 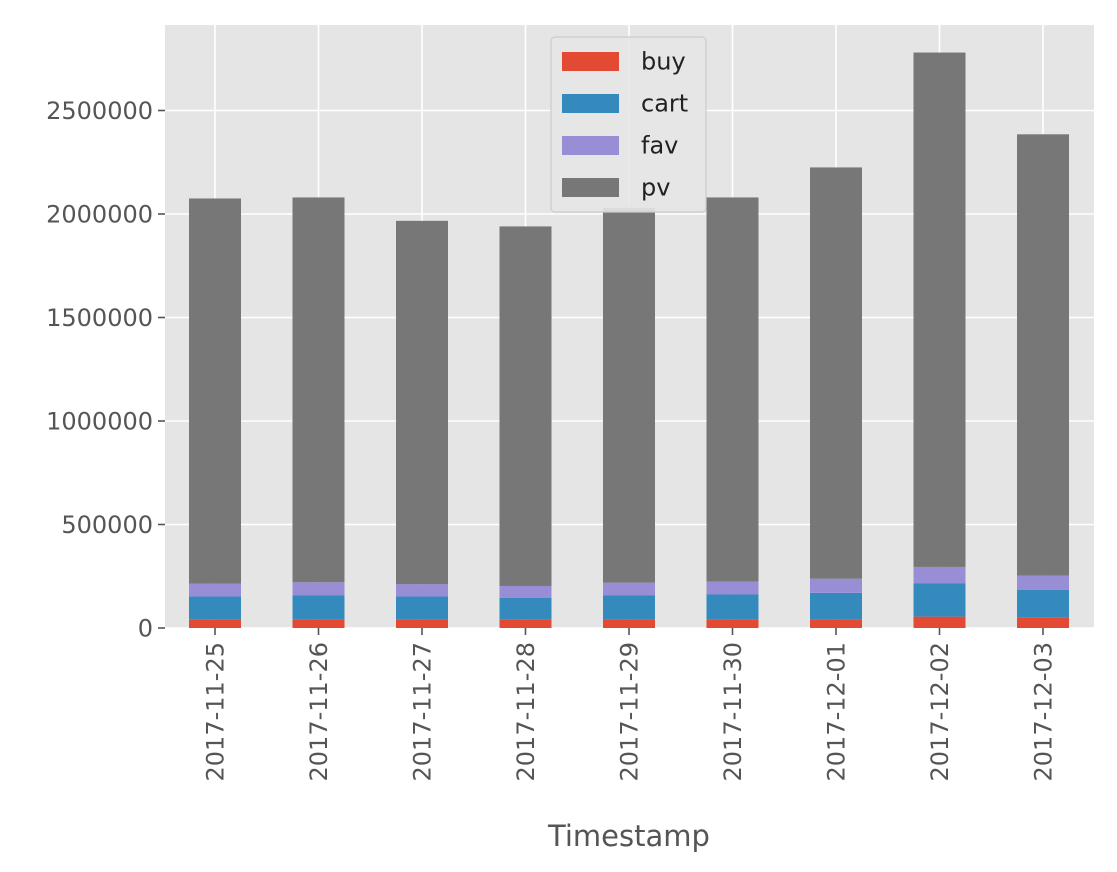 What do you see at coordinates (99, 111) in the screenshot?
I see `y-tick-label: 2500000` at bounding box center [99, 111].